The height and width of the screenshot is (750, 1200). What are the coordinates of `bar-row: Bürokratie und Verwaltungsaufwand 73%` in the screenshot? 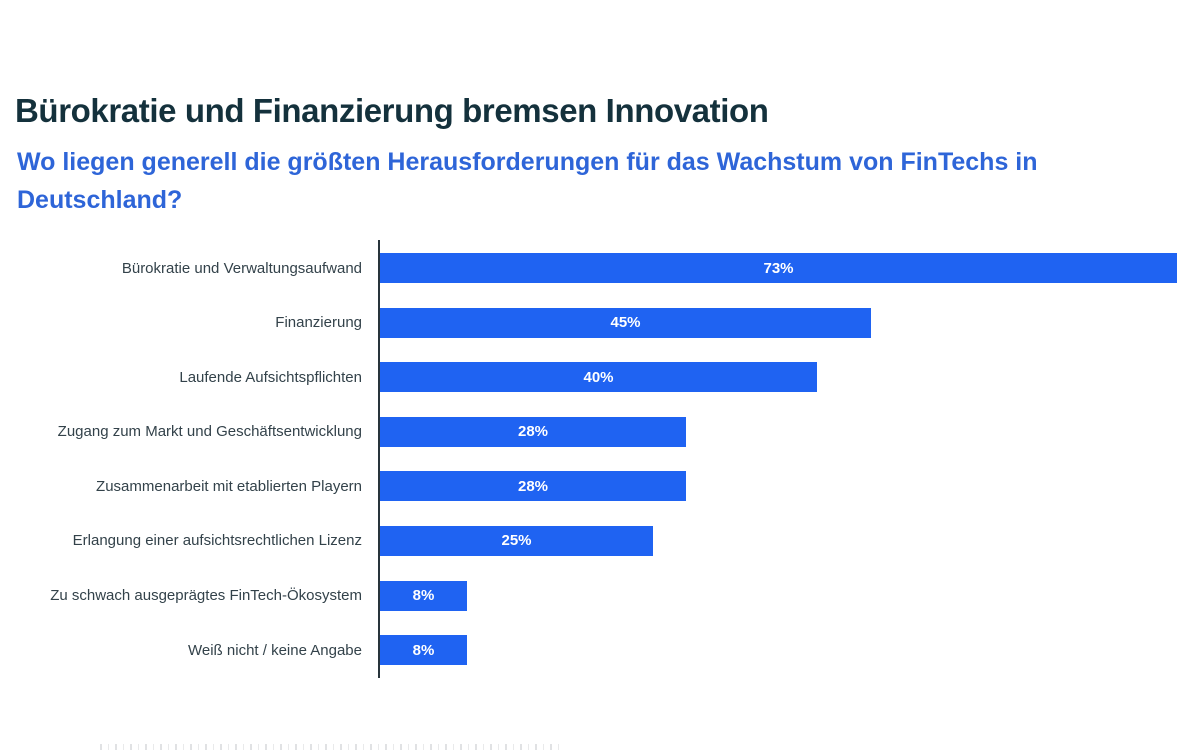 It's located at (600, 268).